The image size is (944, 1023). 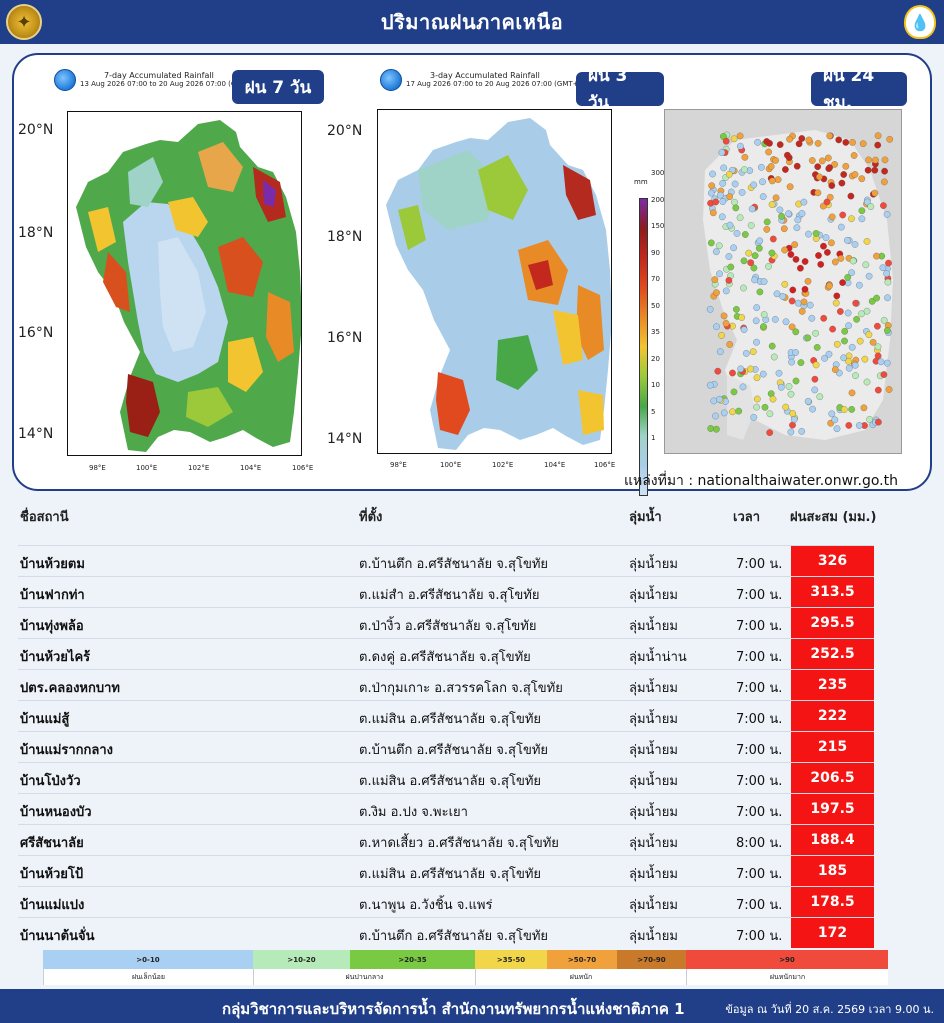 I want to click on badge-3-day: ฝน 3 วัน, so click(x=620, y=89).